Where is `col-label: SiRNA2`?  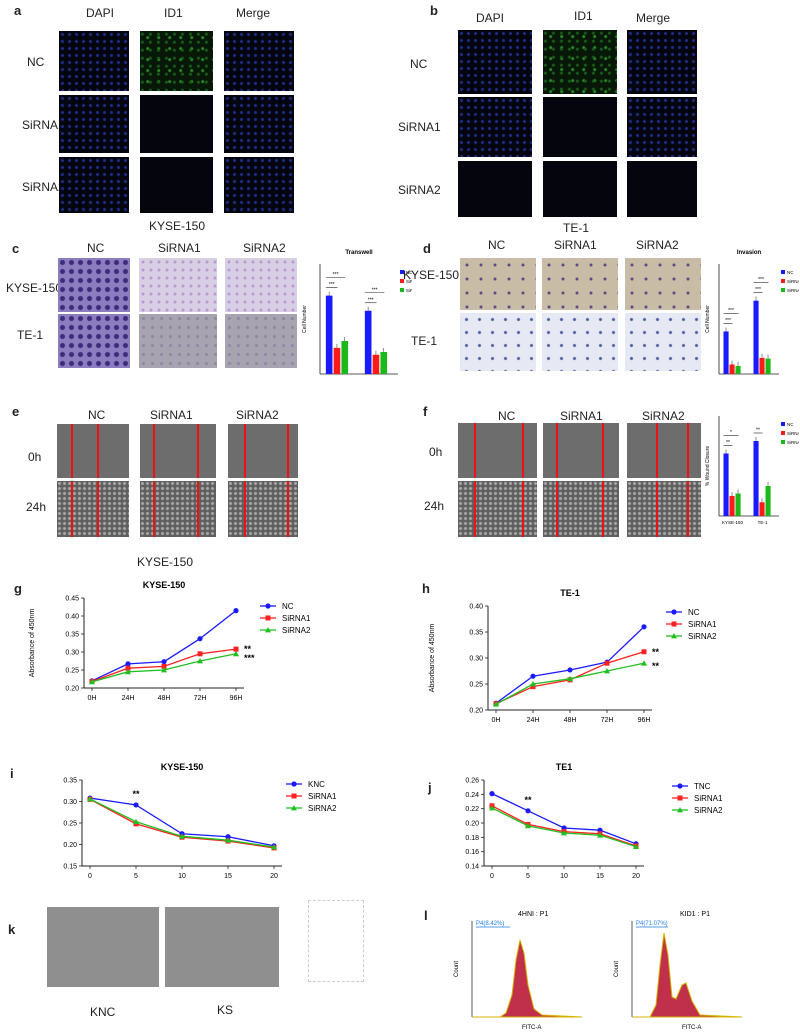
col-label: SiRNA2 is located at coordinates (264, 248).